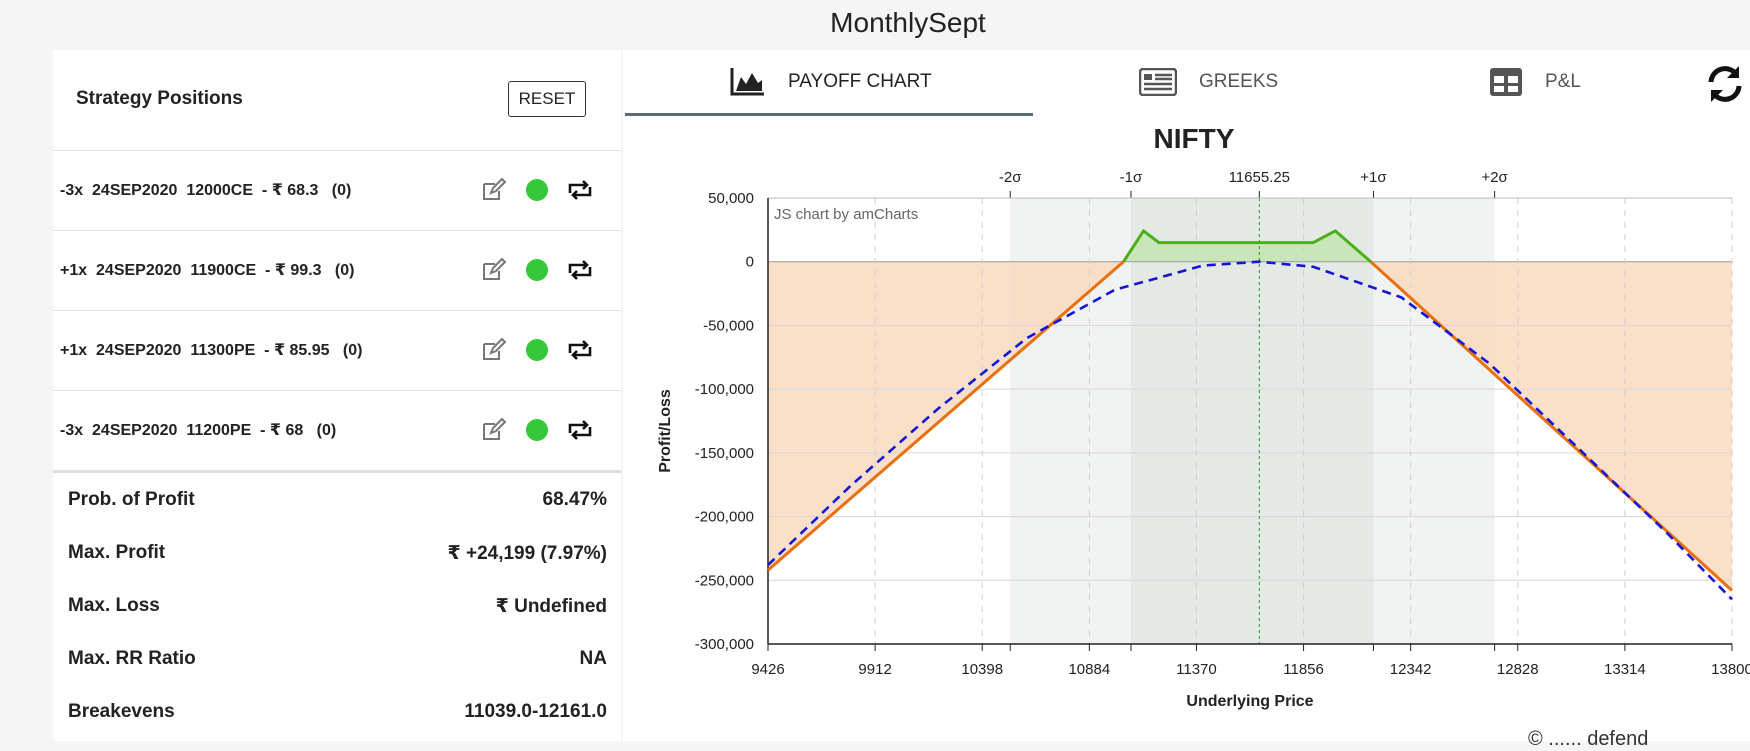 The width and height of the screenshot is (1750, 751). I want to click on position-row: -3x 24SEP2020 11200PE - ₹ 68 (0), so click(337, 431).